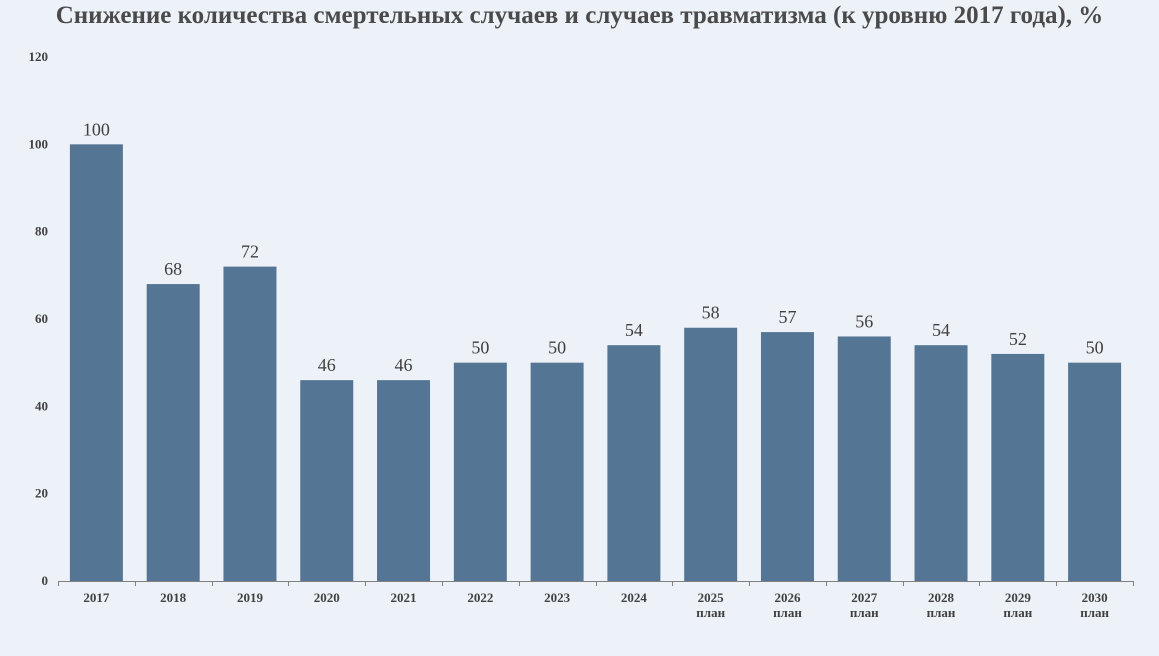 This screenshot has height=656, width=1159. I want to click on x-tick-label: 2028, so click(941, 597).